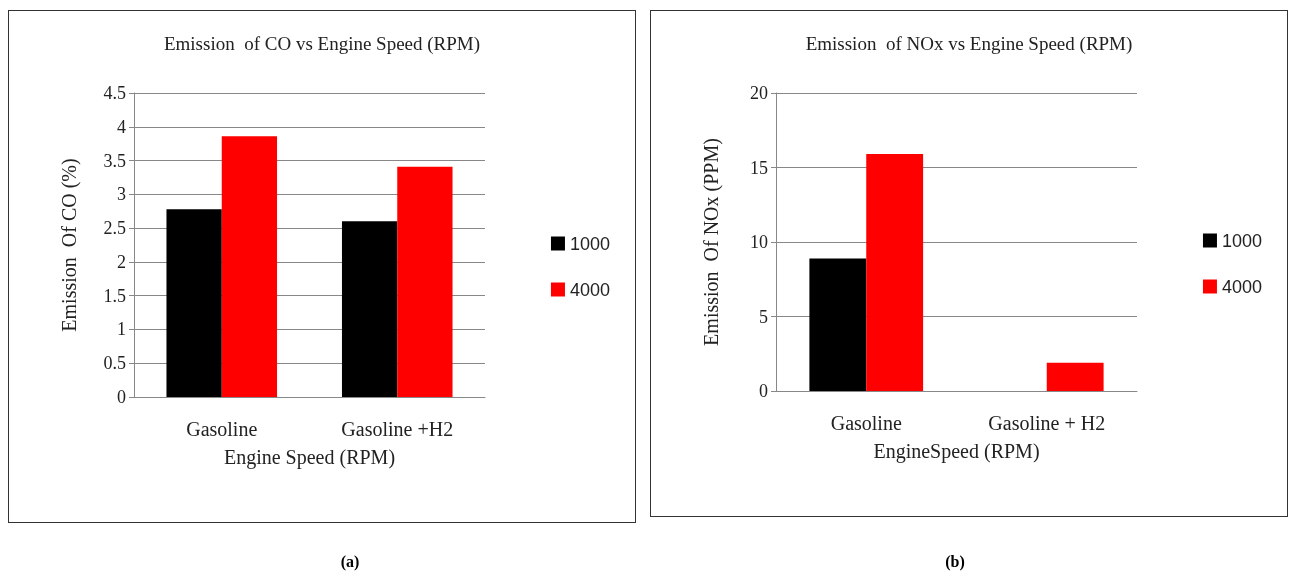 This screenshot has height=577, width=1293. I want to click on y-tick-label: 4, so click(121, 126).